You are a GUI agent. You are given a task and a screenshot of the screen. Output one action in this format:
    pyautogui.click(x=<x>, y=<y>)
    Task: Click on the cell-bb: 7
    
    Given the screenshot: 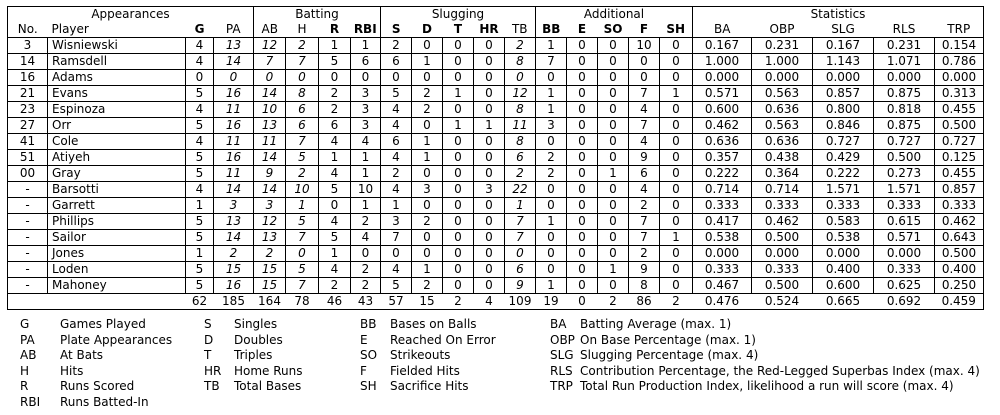 What is the action you would take?
    pyautogui.click(x=551, y=61)
    